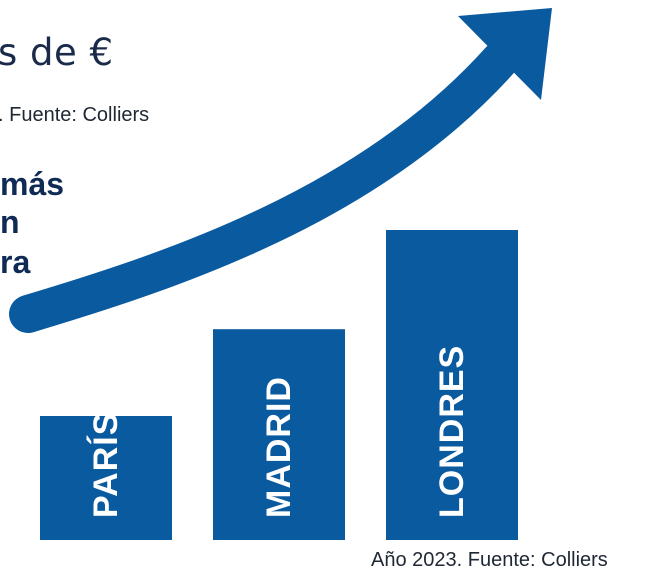  What do you see at coordinates (452, 431) in the screenshot?
I see `bar-label-londres: LONDRES` at bounding box center [452, 431].